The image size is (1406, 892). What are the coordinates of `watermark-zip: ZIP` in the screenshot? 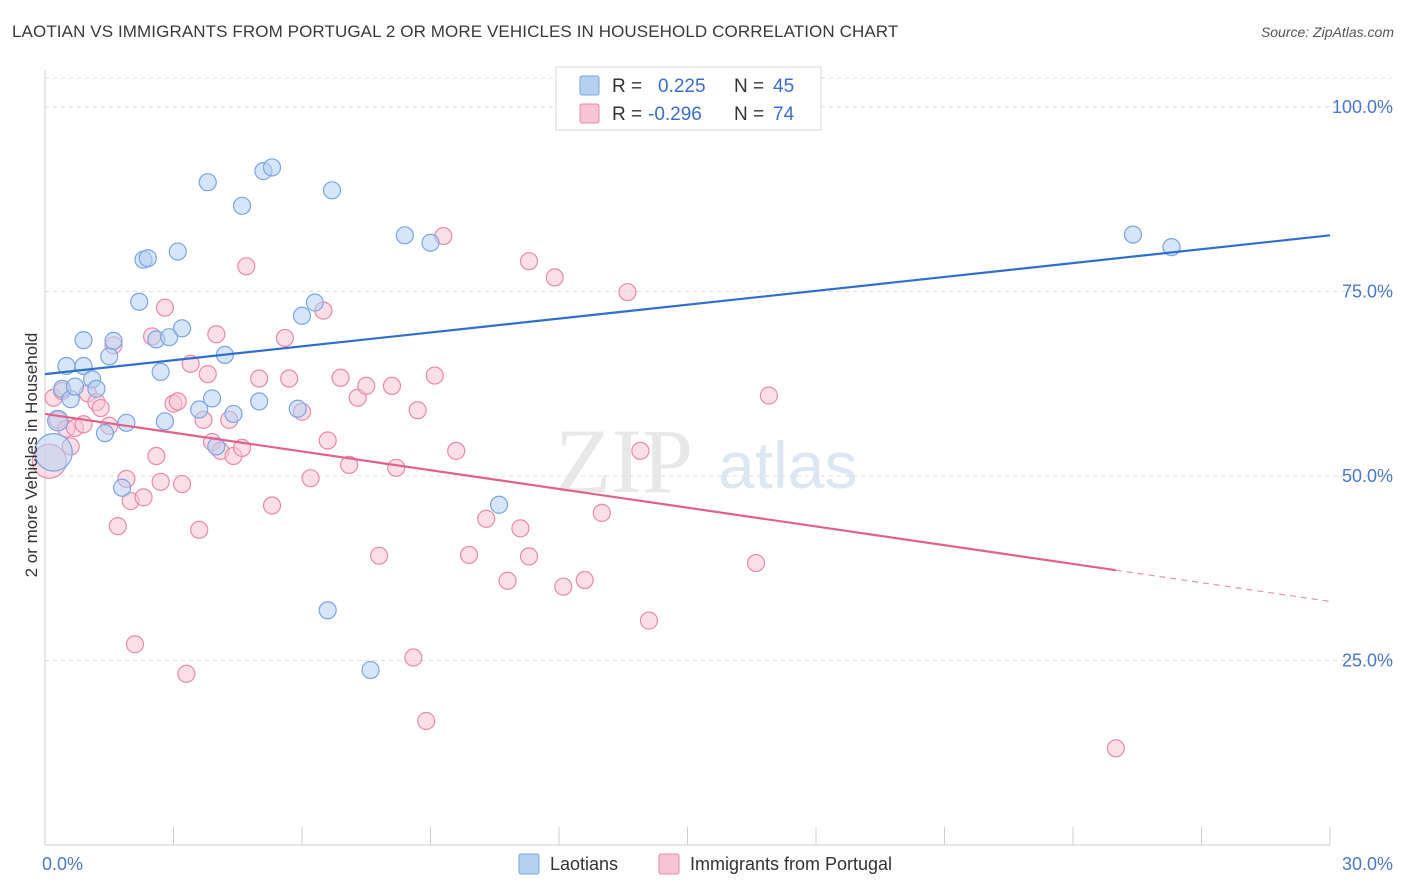 It's located at (624, 461).